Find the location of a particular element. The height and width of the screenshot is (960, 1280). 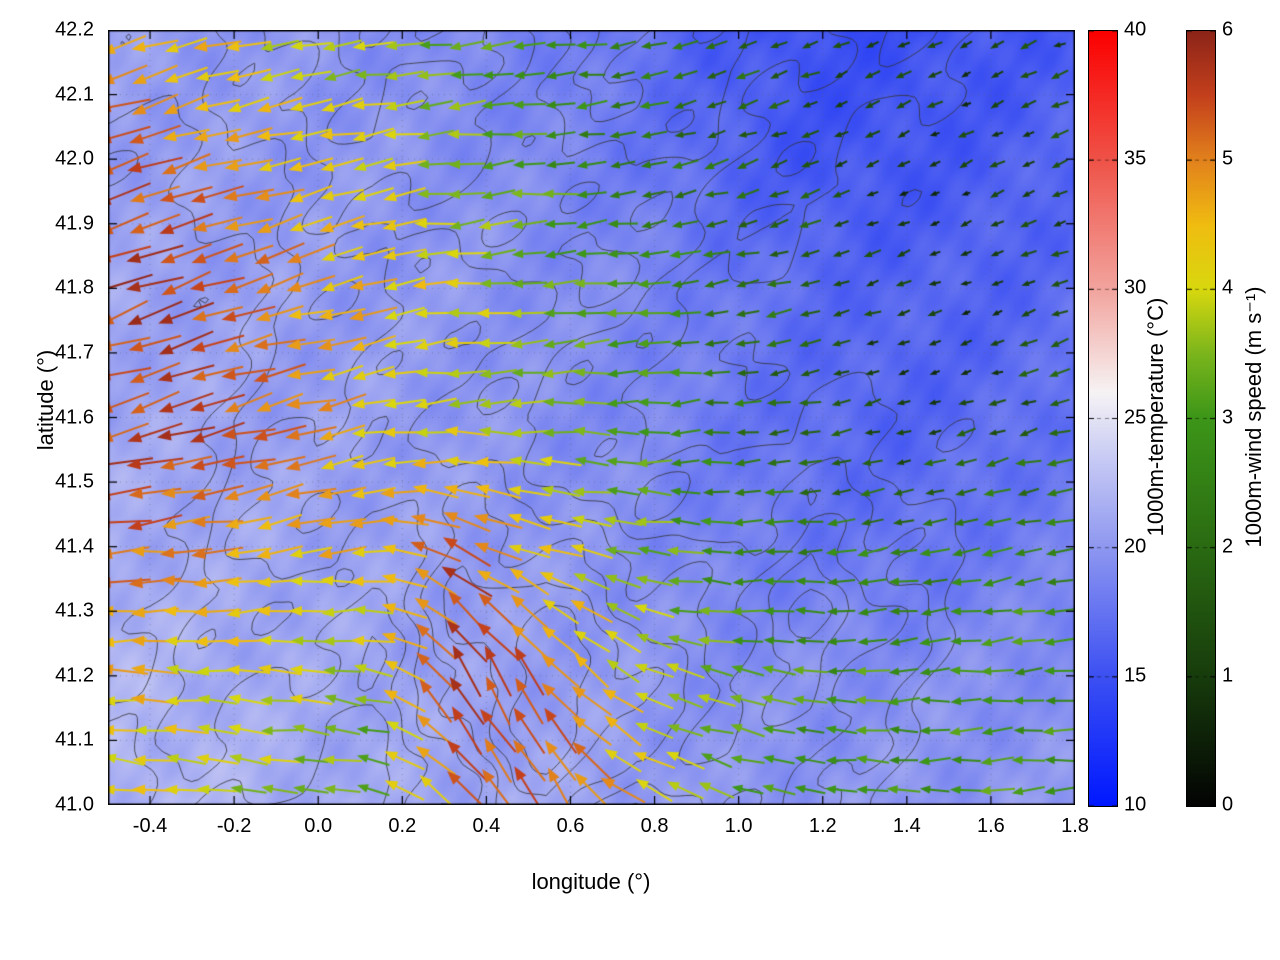

y-tick-label: 41.9 is located at coordinates (74, 223).